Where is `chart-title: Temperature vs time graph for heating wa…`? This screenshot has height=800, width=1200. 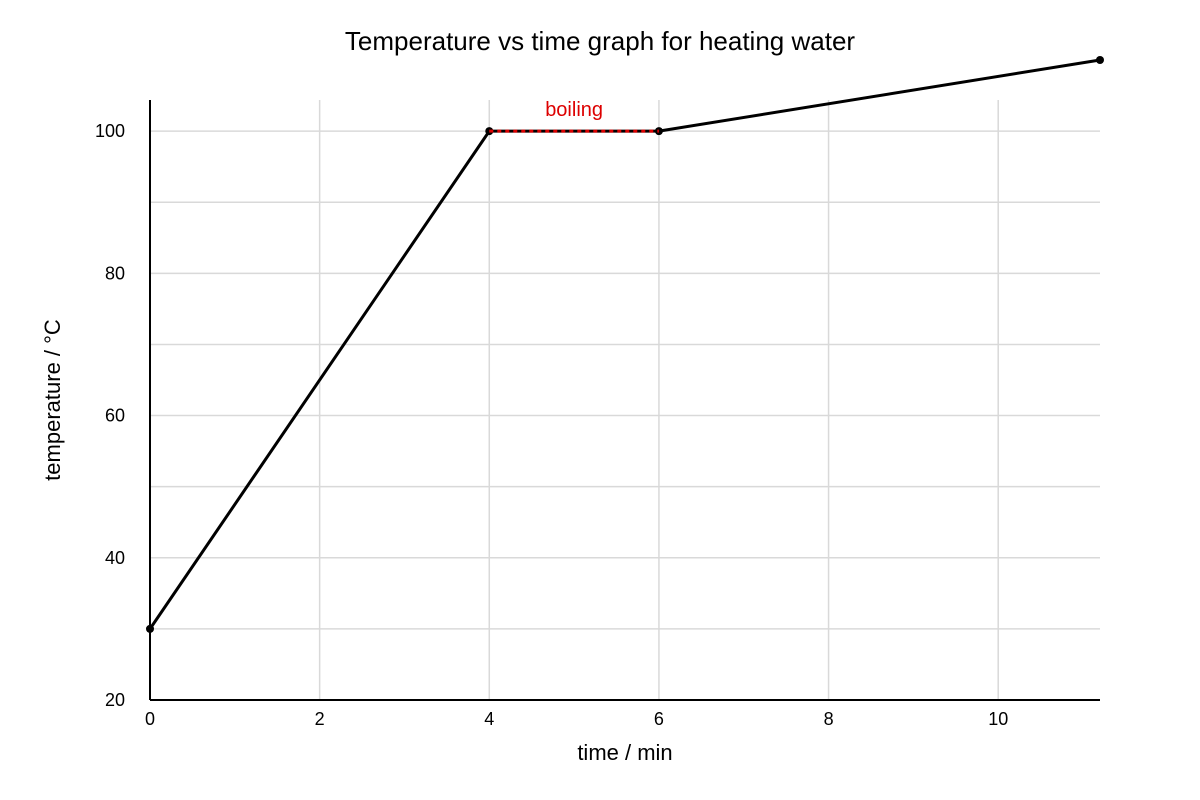
chart-title: Temperature vs time graph for heating wa… is located at coordinates (600, 41).